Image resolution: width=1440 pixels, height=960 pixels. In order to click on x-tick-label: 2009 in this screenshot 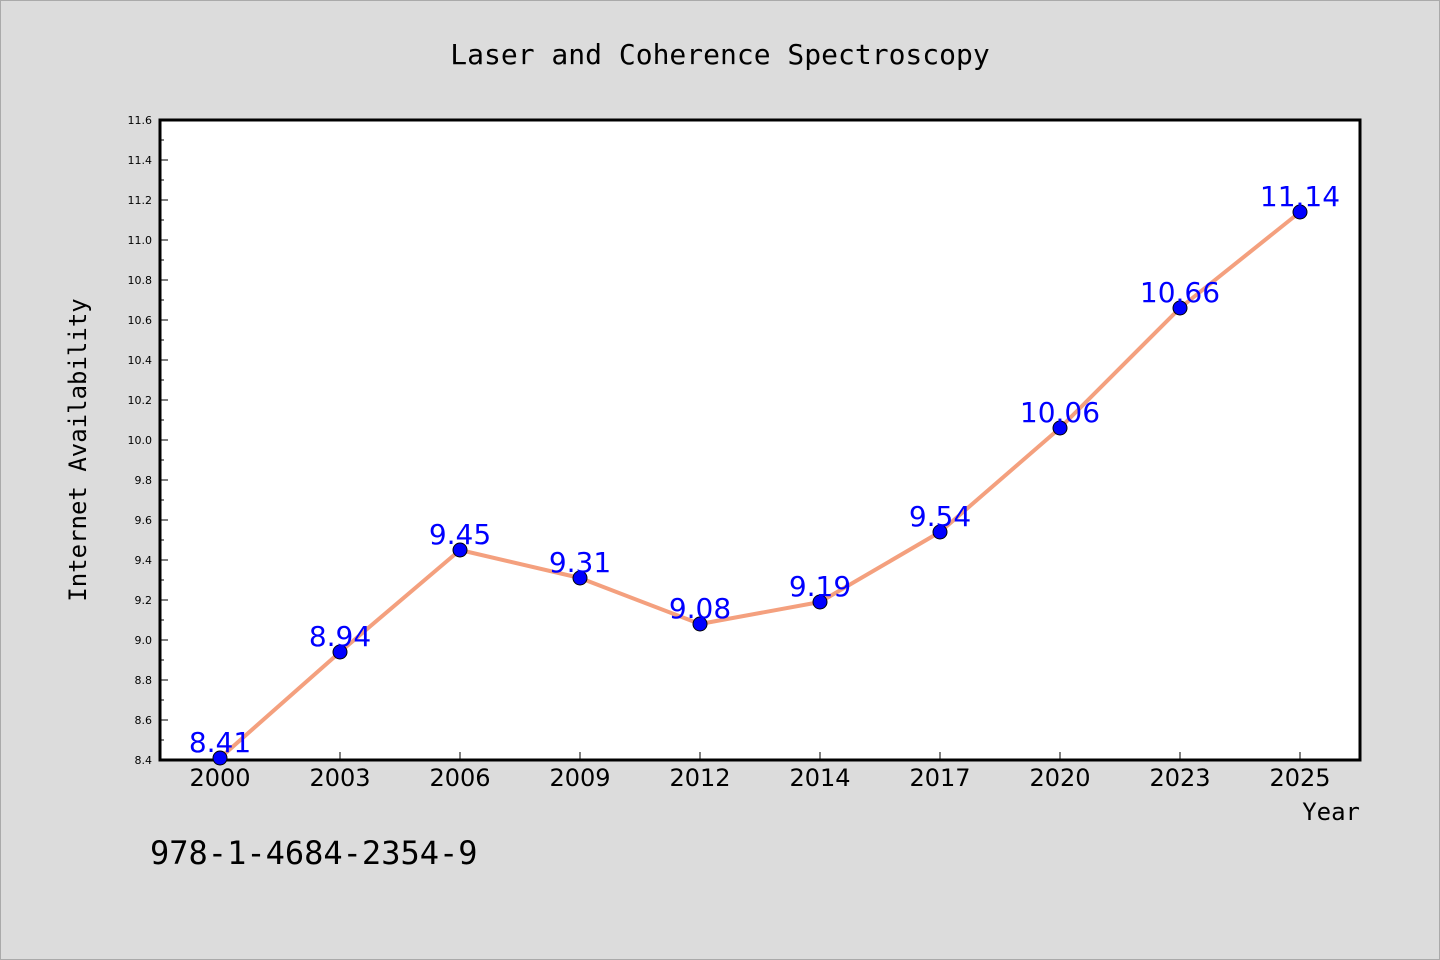, I will do `click(579, 778)`.